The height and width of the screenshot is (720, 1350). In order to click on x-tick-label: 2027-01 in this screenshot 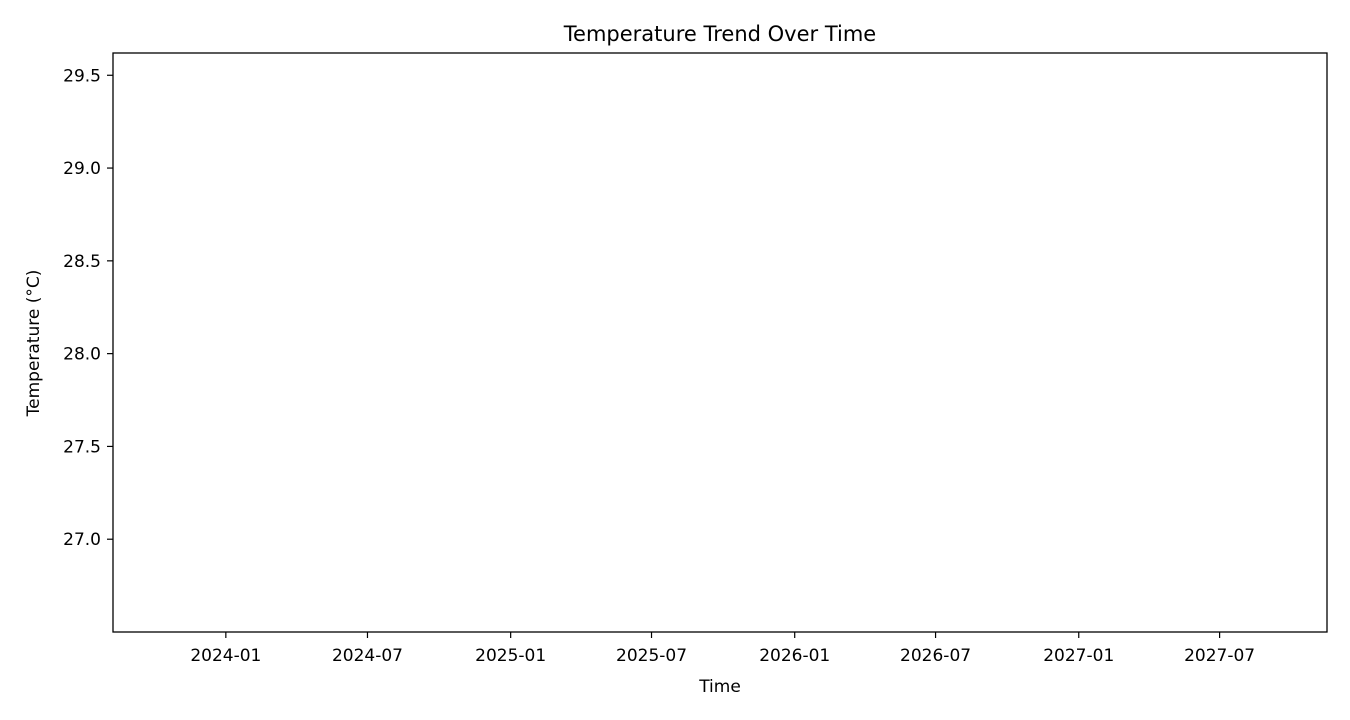, I will do `click(1078, 656)`.